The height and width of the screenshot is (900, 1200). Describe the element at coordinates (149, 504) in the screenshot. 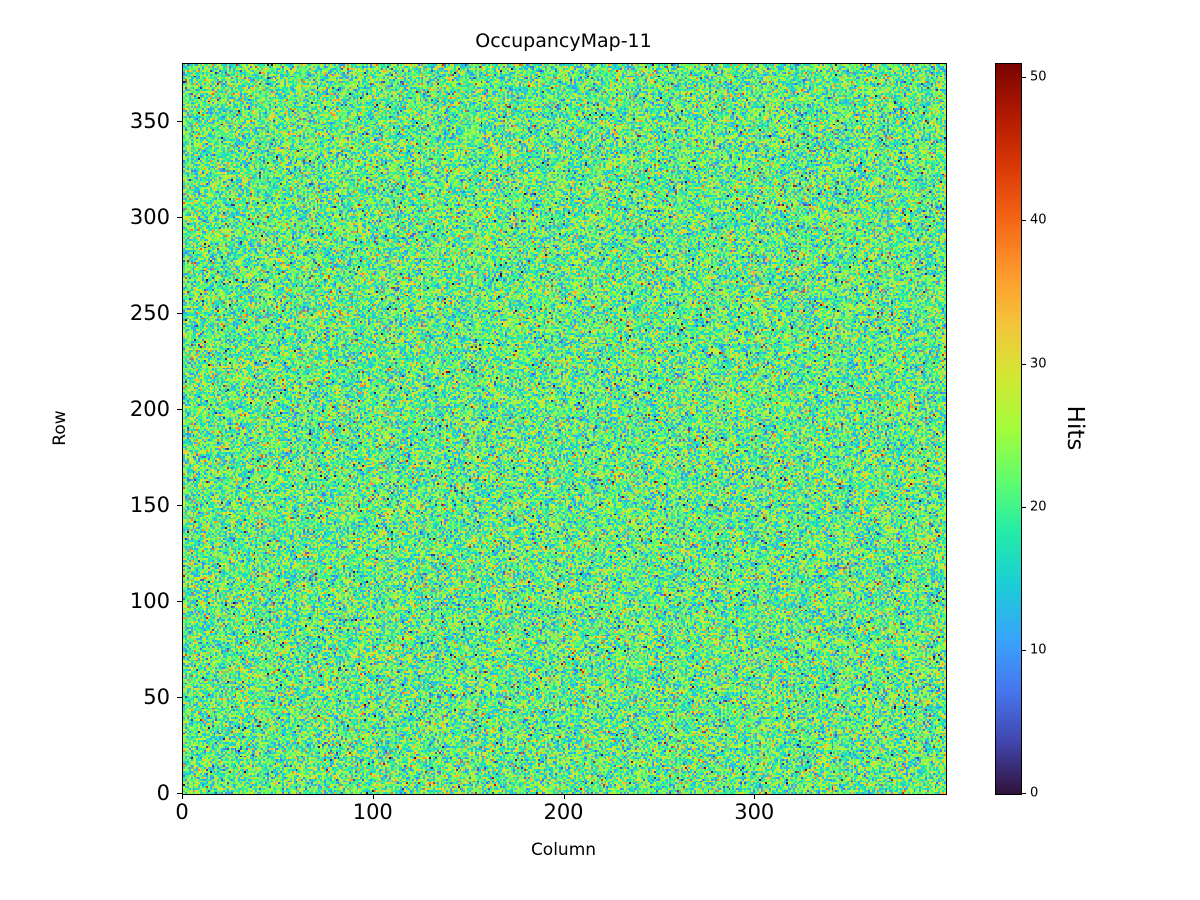

I see `y-tick-label: 150` at that location.